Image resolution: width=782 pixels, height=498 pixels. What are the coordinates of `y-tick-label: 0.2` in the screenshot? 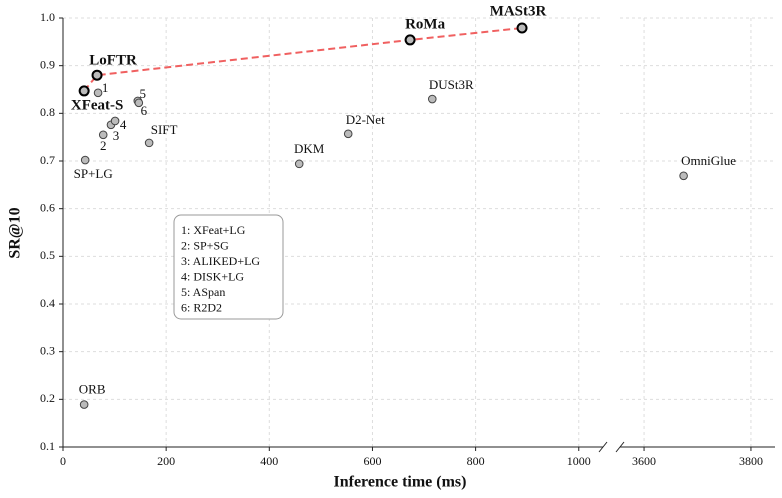 It's located at (47, 398).